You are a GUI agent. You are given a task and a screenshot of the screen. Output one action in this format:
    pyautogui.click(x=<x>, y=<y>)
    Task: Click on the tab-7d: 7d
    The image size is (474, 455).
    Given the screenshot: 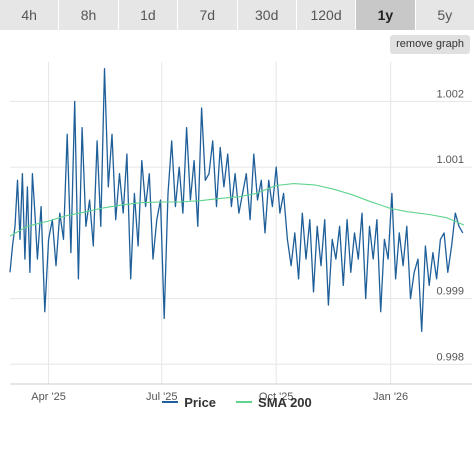 What is the action you would take?
    pyautogui.click(x=208, y=15)
    